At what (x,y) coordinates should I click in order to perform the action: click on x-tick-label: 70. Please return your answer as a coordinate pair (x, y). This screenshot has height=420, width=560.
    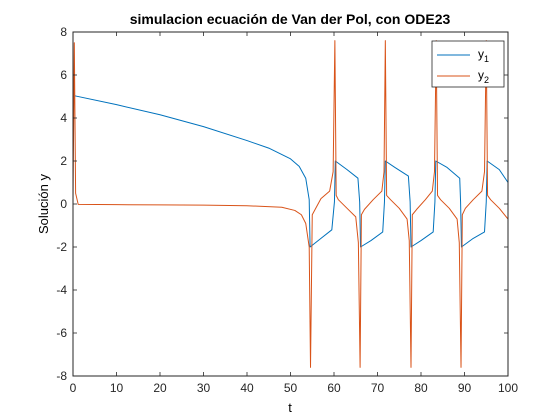
    Looking at the image, I should click on (378, 388).